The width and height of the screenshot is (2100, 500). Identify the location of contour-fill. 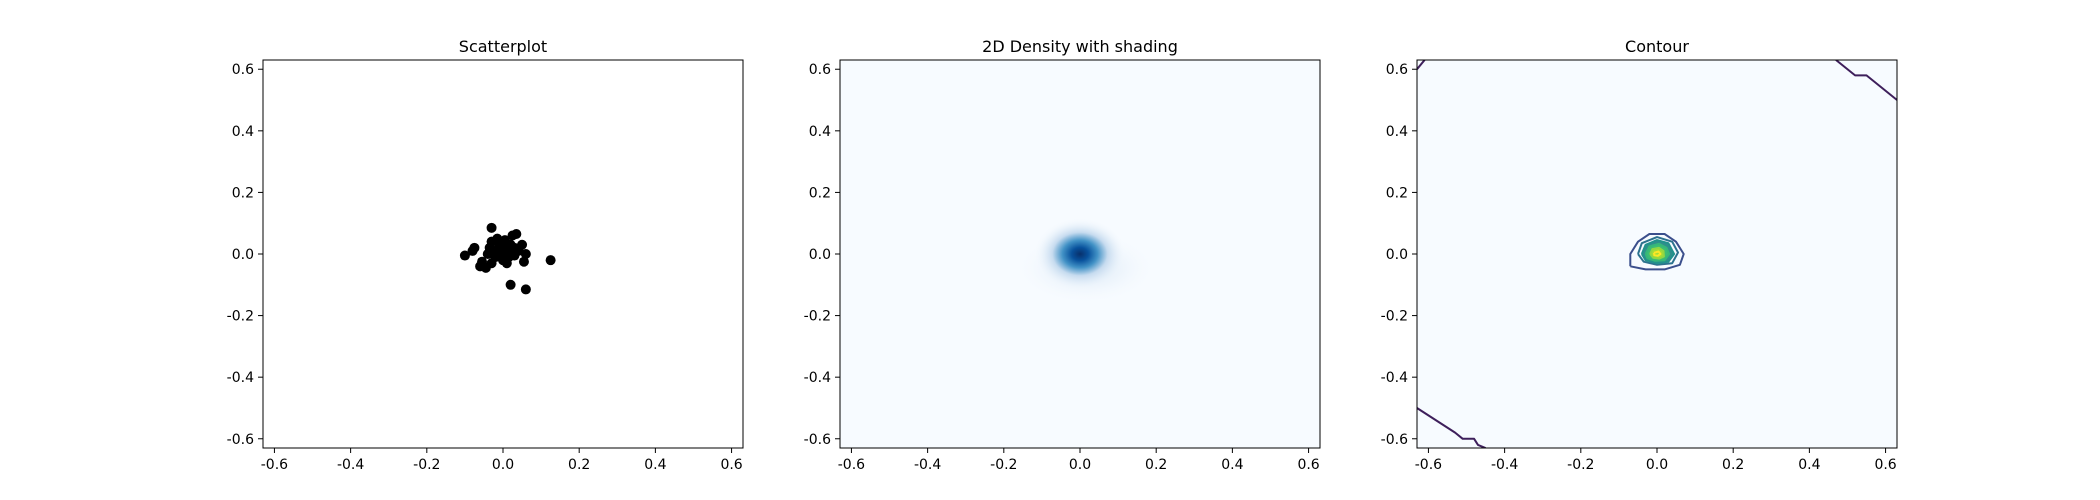
(1657, 253).